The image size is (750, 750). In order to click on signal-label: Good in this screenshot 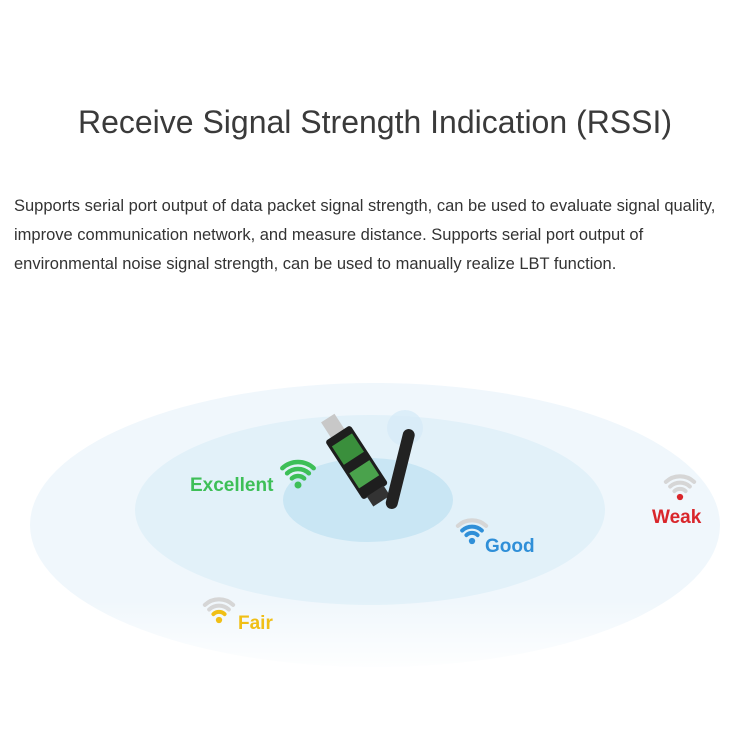, I will do `click(510, 546)`.